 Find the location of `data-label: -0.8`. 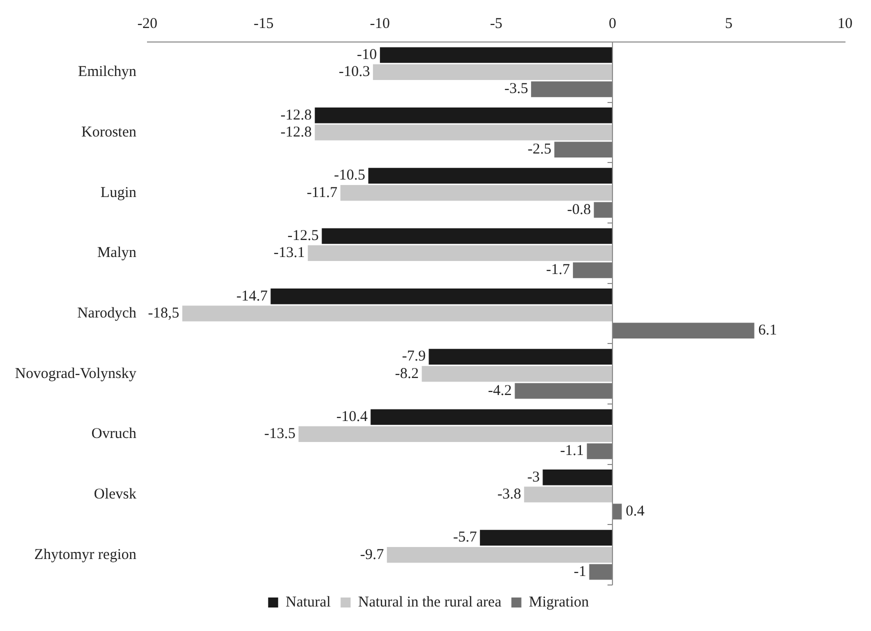

data-label: -0.8 is located at coordinates (579, 210).